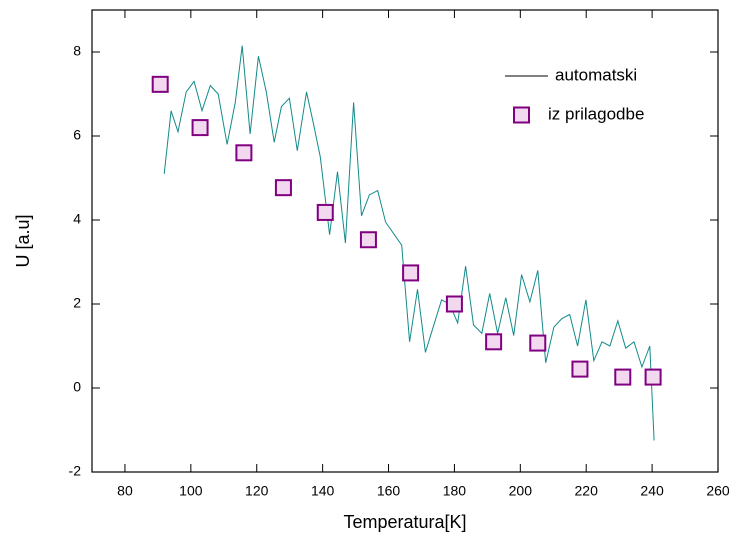 This screenshot has height=537, width=735. Describe the element at coordinates (587, 491) in the screenshot. I see `x-tick-label: 220` at that location.